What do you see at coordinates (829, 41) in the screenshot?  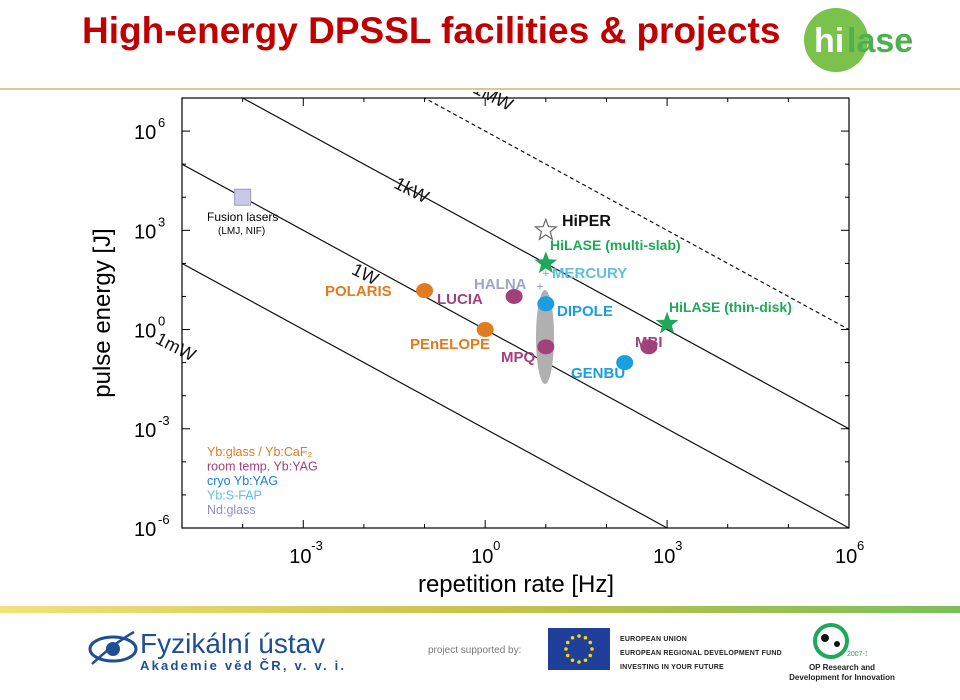 I see `hilase-logo-hi: hi` at bounding box center [829, 41].